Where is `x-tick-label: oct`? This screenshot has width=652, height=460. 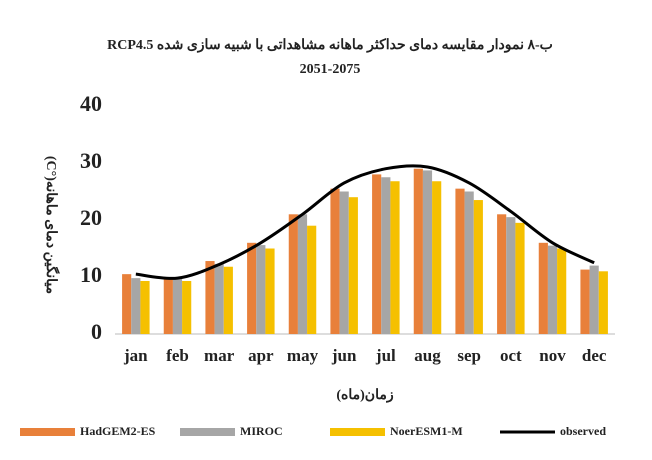
x-tick-label: oct is located at coordinates (511, 355).